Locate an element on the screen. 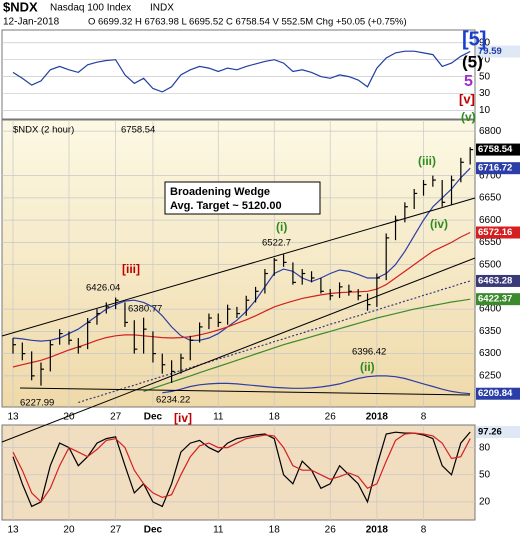 This screenshot has height=540, width=520. y-tick-label: 70 is located at coordinates (485, 59).